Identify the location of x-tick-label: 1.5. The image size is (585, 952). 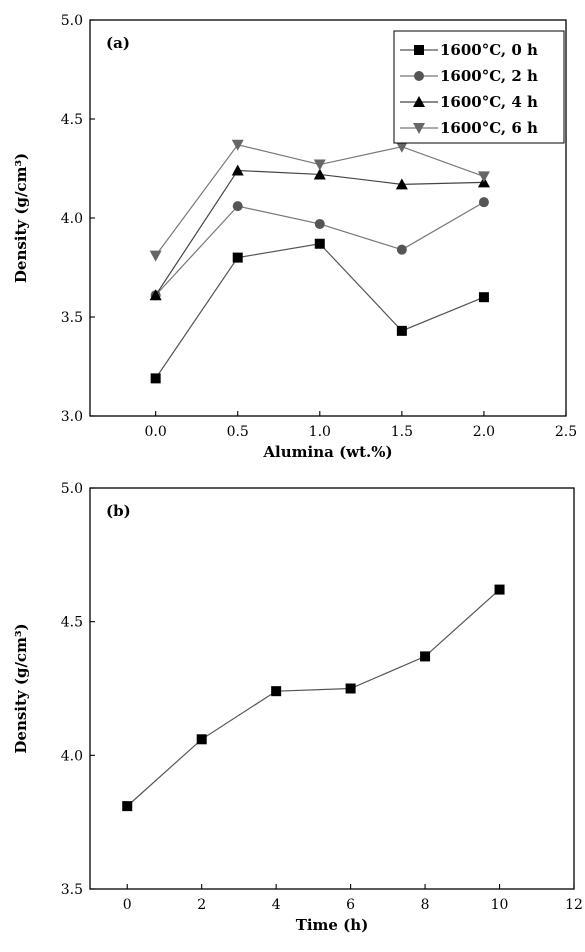
(402, 432).